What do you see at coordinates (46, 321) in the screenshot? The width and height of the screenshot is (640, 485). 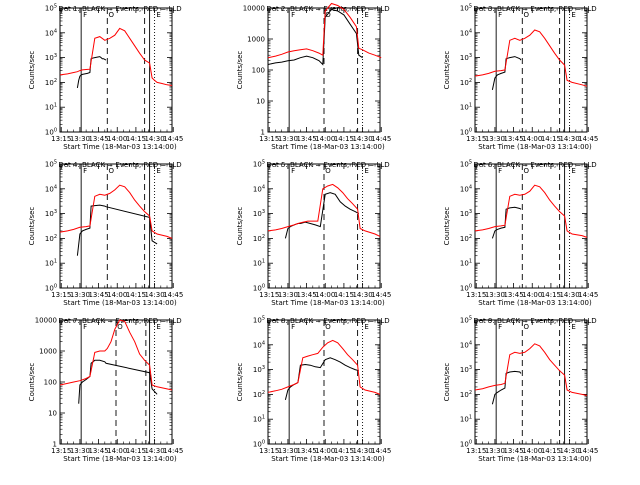 I see `y-tick-label: 10000` at bounding box center [46, 321].